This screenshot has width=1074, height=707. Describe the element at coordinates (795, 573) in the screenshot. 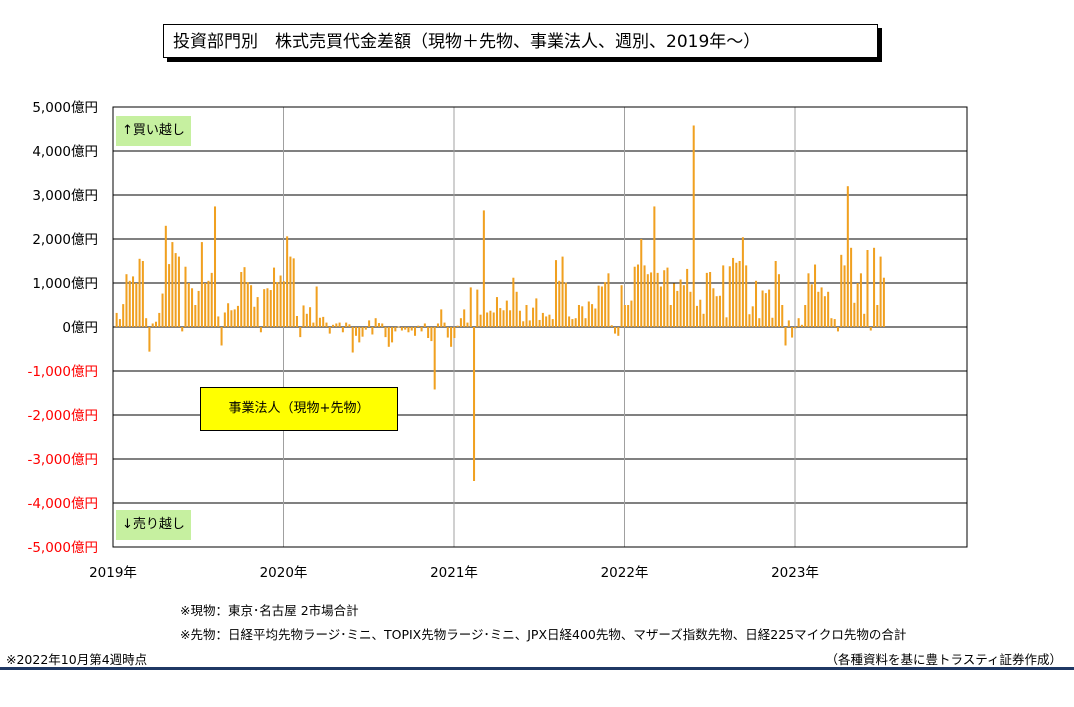

I see `x-tick-label: 2023年` at that location.